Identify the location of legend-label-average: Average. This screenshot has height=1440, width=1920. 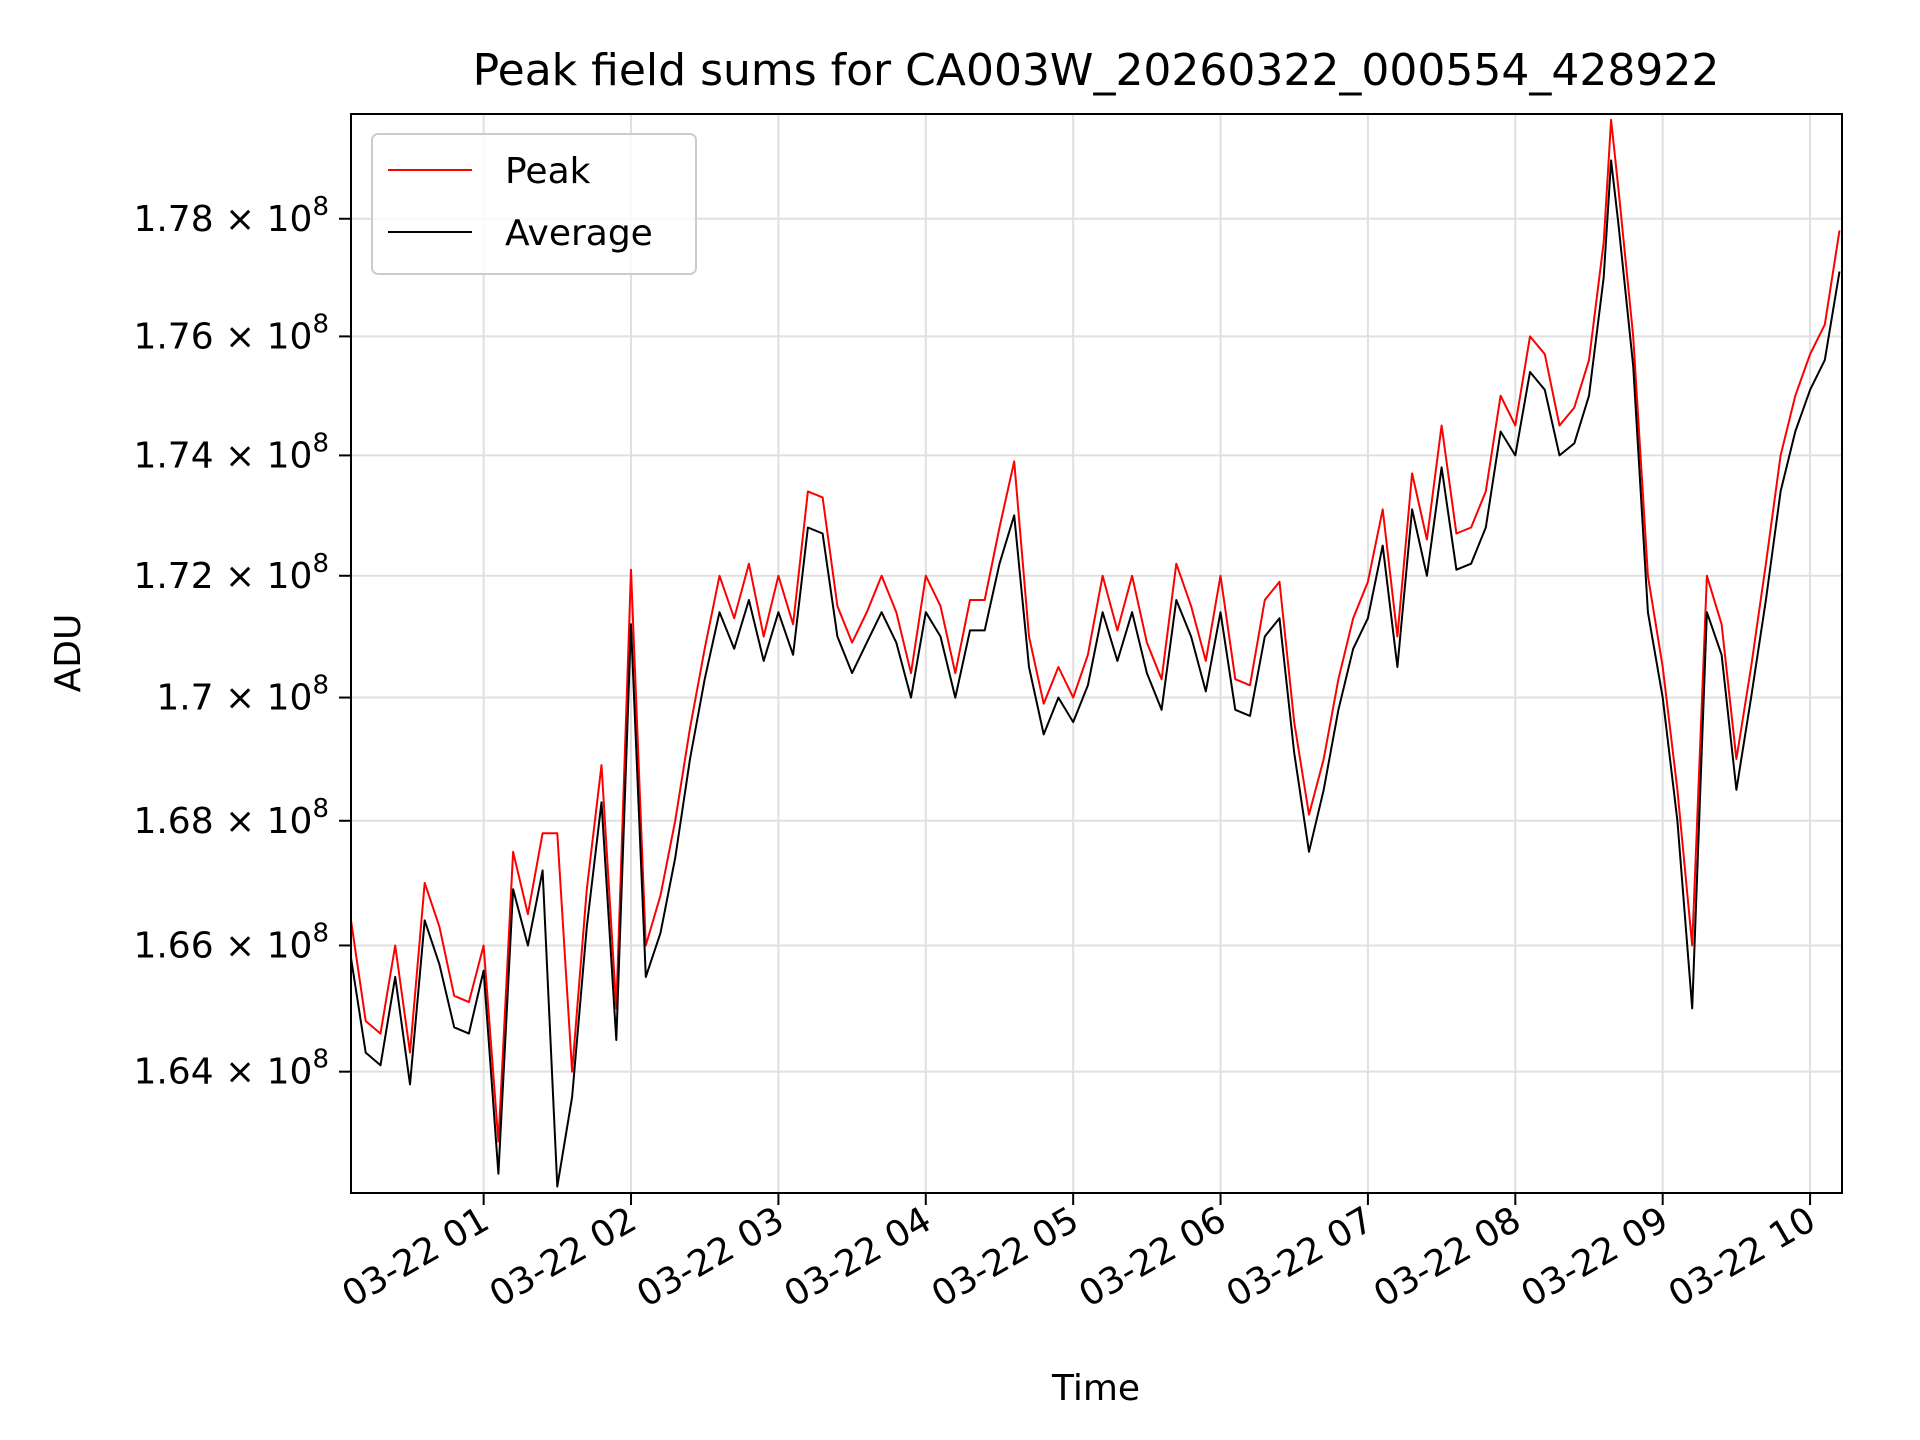
(579, 233).